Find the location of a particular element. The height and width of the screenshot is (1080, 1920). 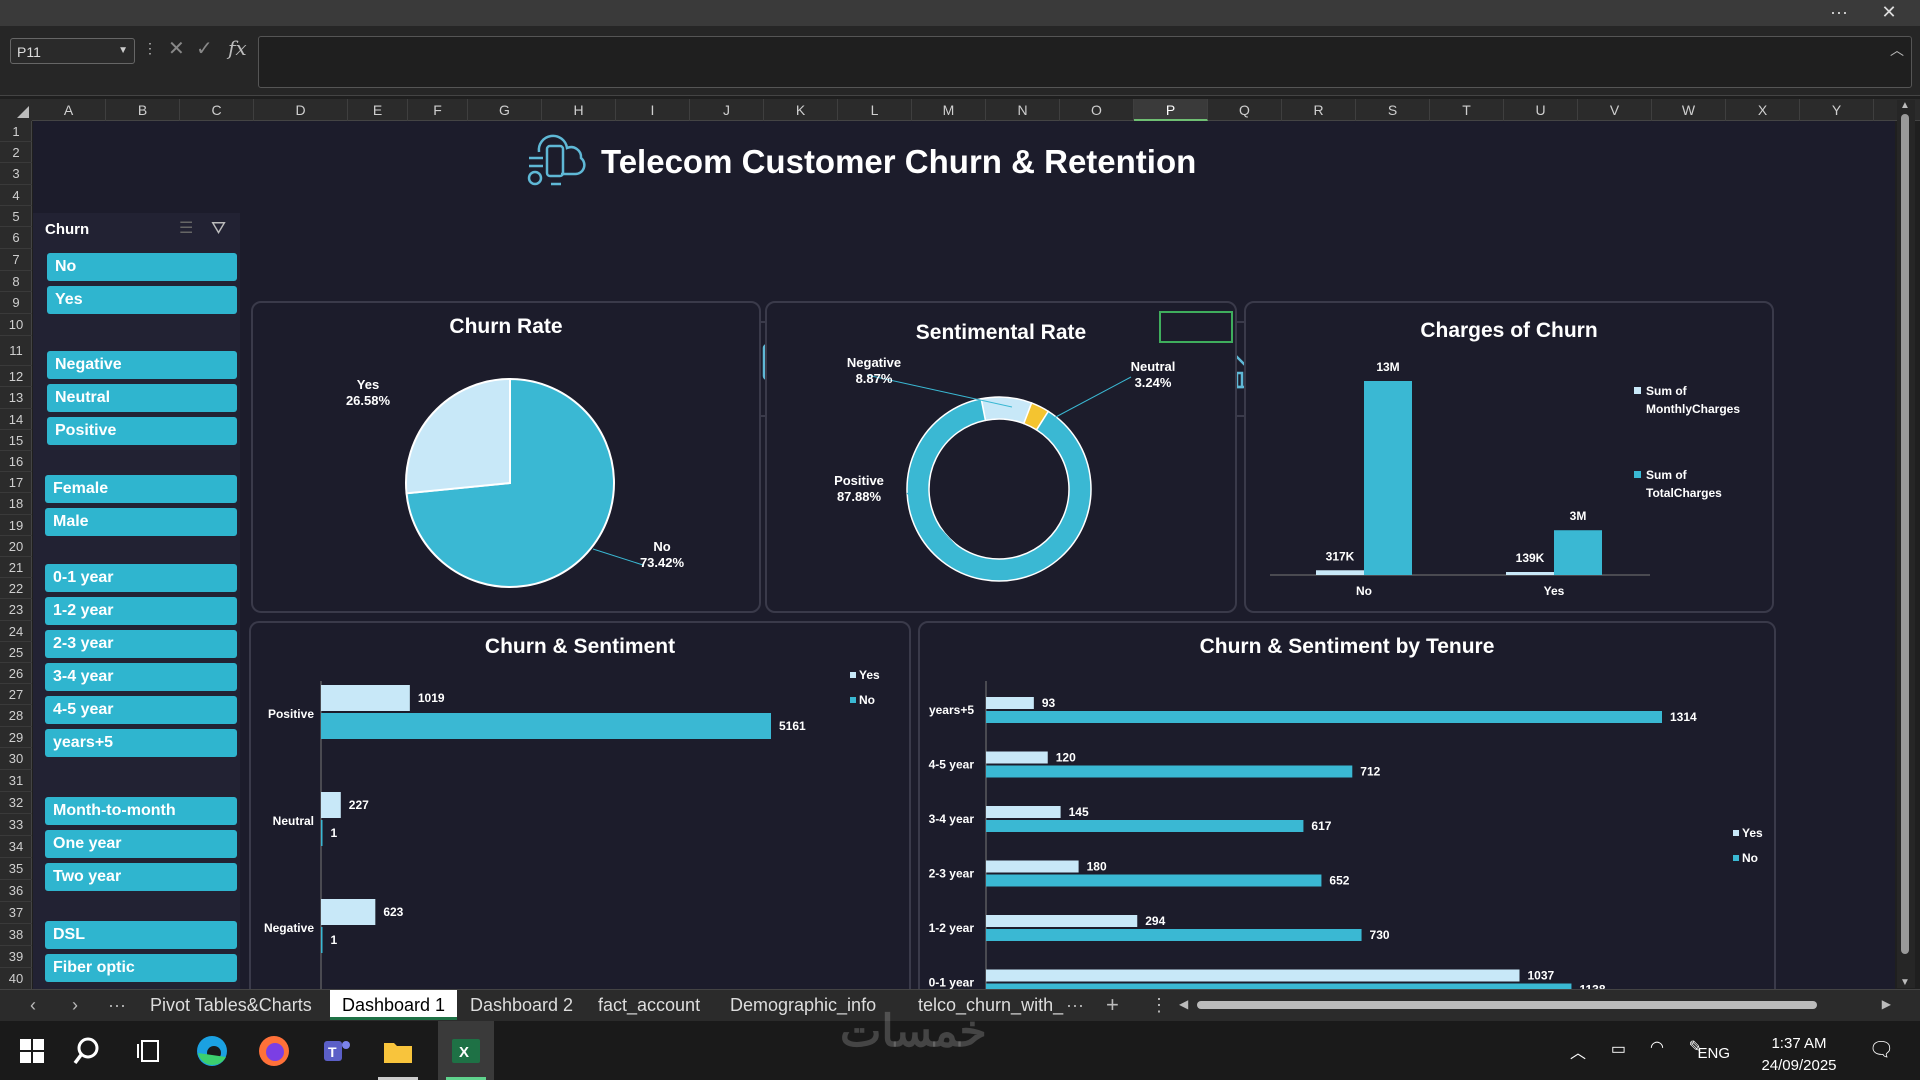

row-header-7: 7 is located at coordinates (16, 260).